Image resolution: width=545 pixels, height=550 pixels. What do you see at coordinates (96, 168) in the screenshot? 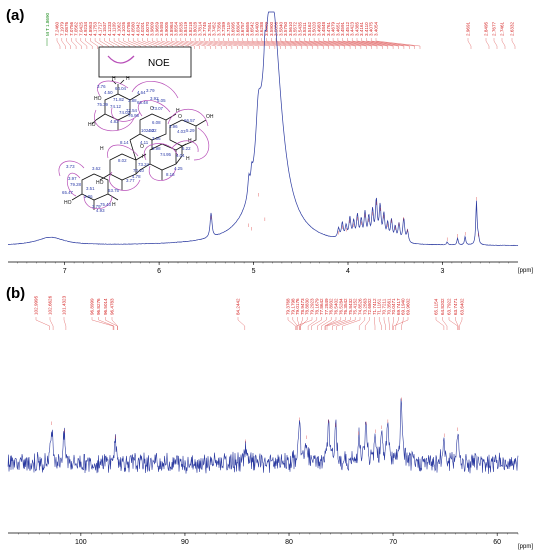
I see `inset-shift-label: 3.62` at bounding box center [96, 168].